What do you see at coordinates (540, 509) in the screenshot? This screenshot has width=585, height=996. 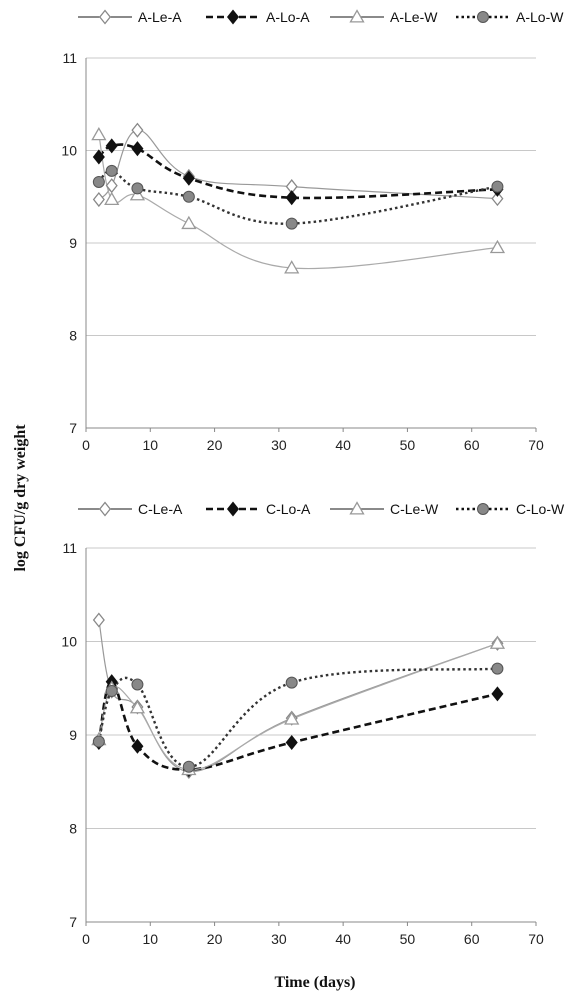 I see `legend-label-C-Lo-W: C-Lo-W` at bounding box center [540, 509].